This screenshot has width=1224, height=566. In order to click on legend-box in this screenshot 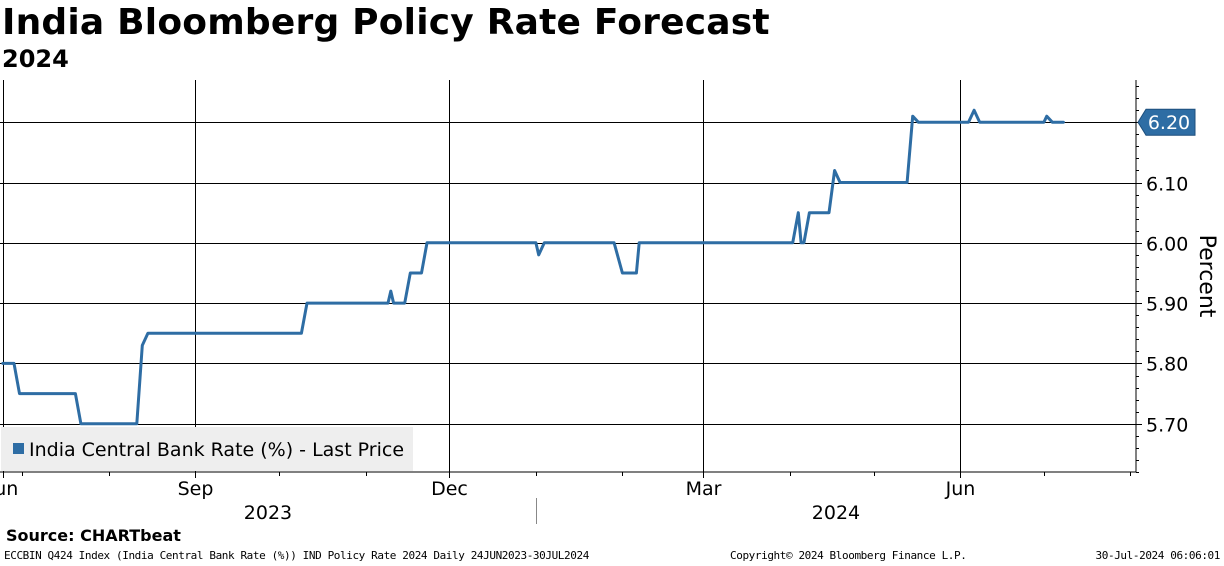, I will do `click(207, 449)`.